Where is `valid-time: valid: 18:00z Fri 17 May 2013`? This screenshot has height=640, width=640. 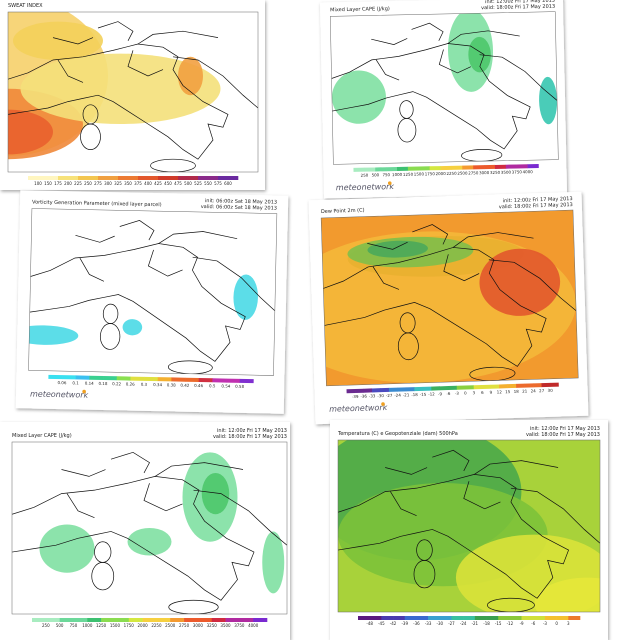
valid-time: valid: 18:00z Fri 17 May 2013 is located at coordinates (250, 437).